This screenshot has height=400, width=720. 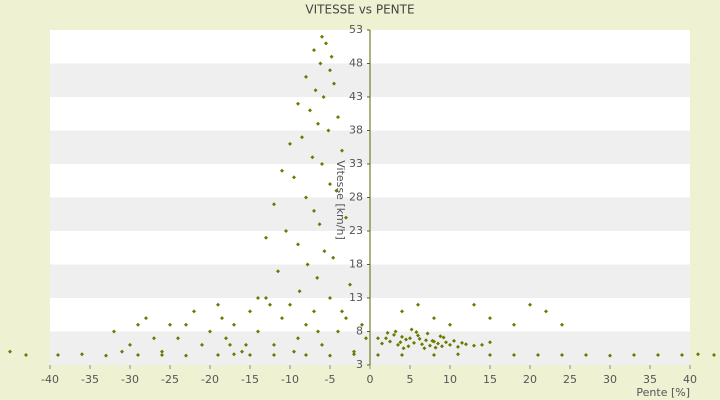 What do you see at coordinates (290, 379) in the screenshot?
I see `x-tick-label: -10` at bounding box center [290, 379].